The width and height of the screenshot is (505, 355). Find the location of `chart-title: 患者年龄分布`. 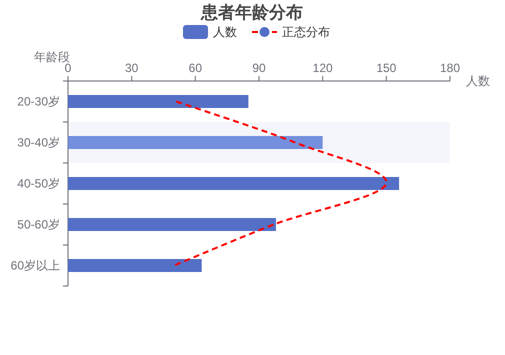

chart-title: 患者年龄分布 is located at coordinates (251, 12).